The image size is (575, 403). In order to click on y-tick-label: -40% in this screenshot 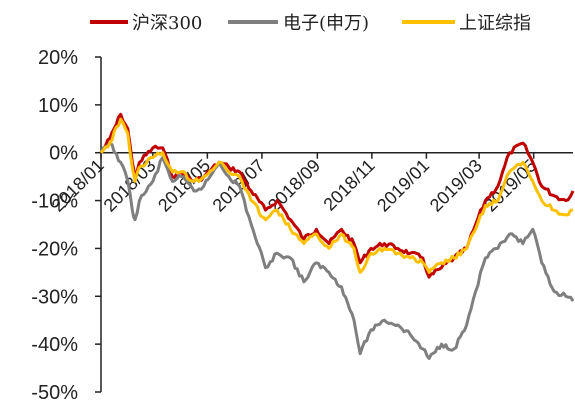, I will do `click(54, 345)`.